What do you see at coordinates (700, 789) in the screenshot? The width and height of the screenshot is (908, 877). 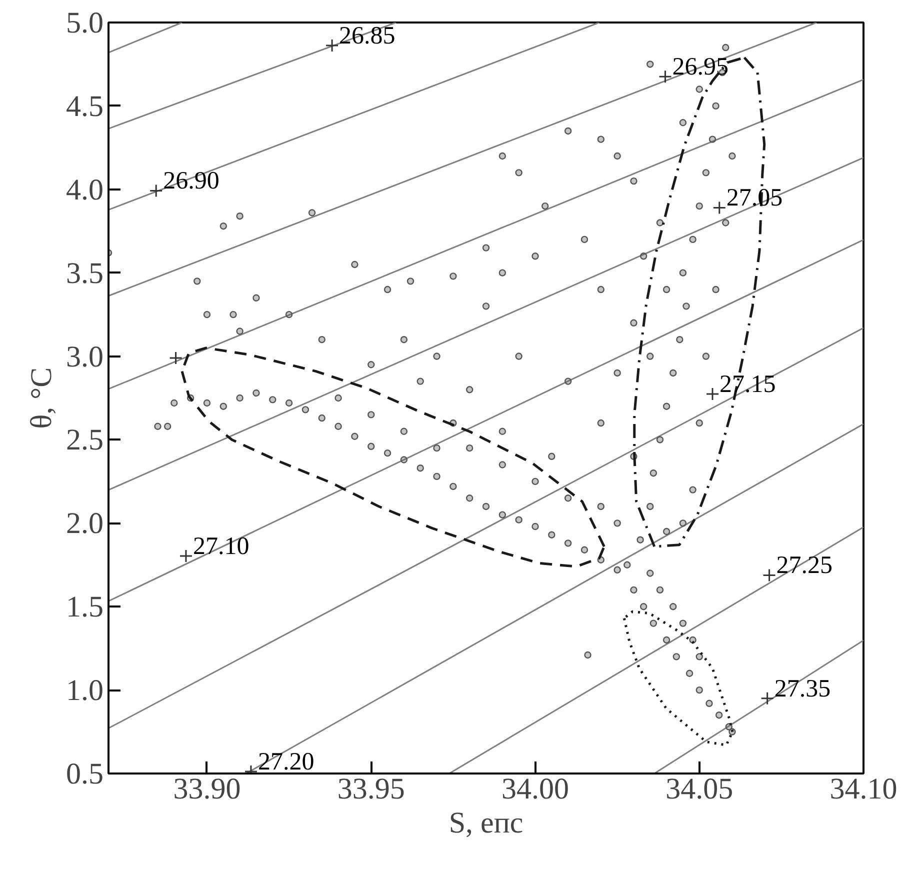 I see `x-tick-label: 34.05` at bounding box center [700, 789].